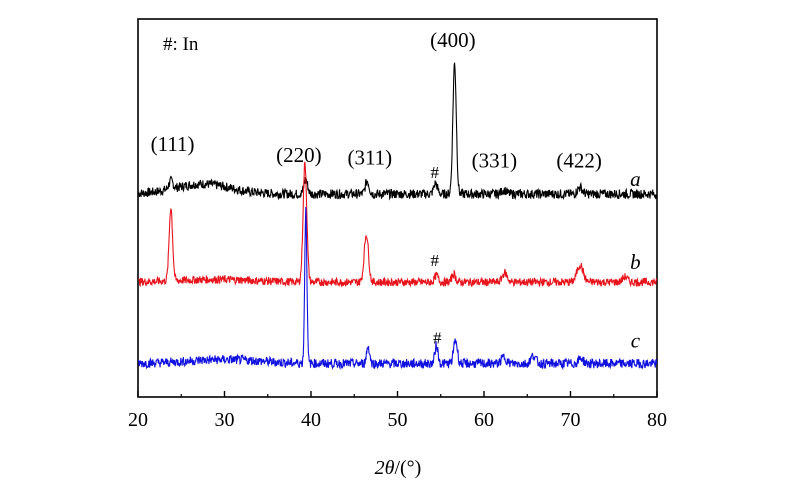 This screenshot has width=800, height=493. I want to click on x-tick-label: 80, so click(657, 420).